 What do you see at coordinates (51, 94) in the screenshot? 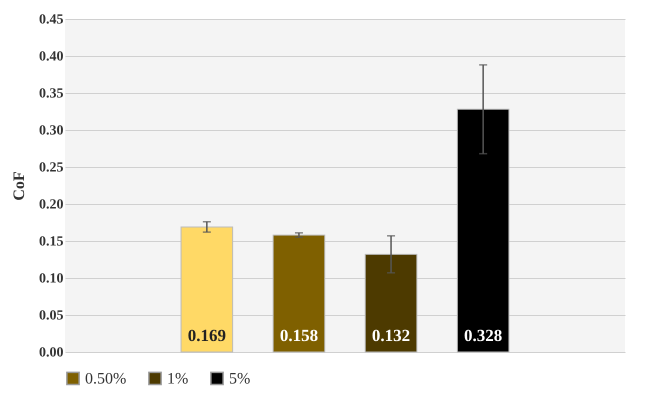
I see `y-tick-label: 0.35` at bounding box center [51, 94].